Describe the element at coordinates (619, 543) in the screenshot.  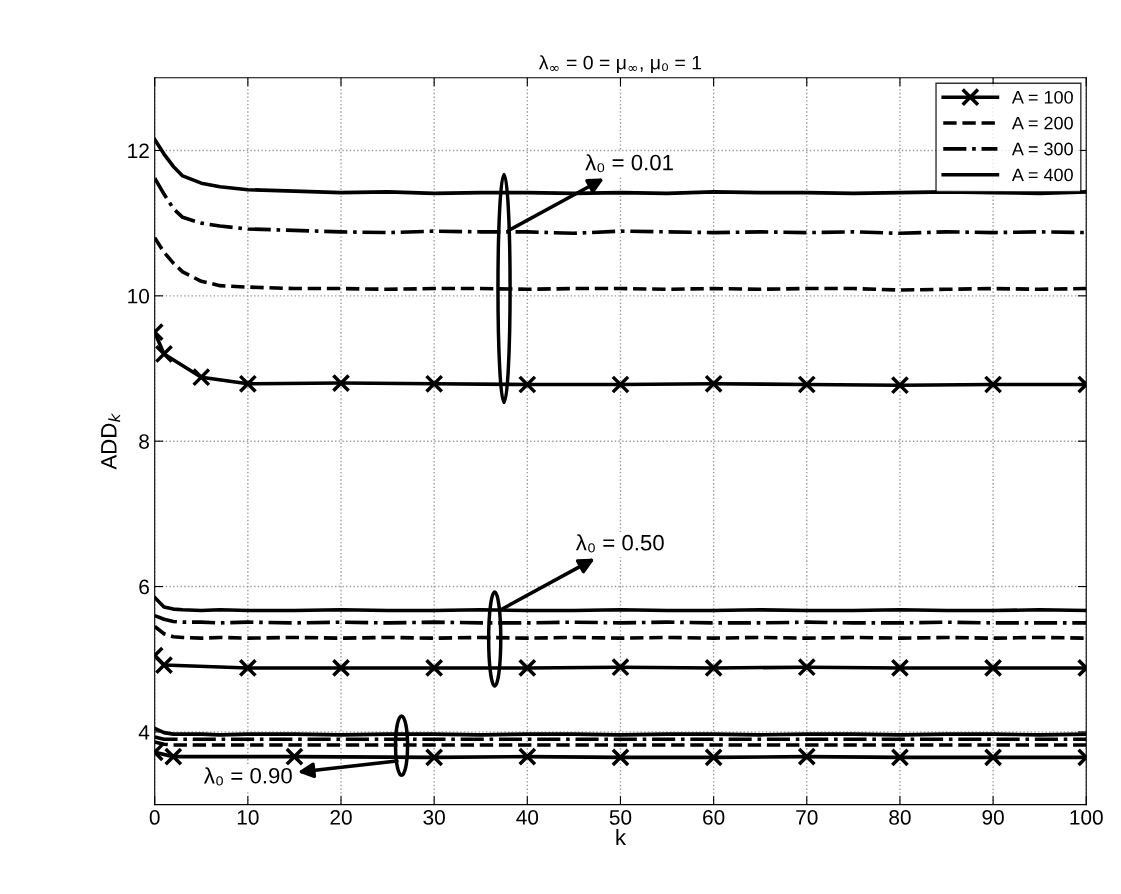
I see `annotation: λ₀ = 0.50` at that location.